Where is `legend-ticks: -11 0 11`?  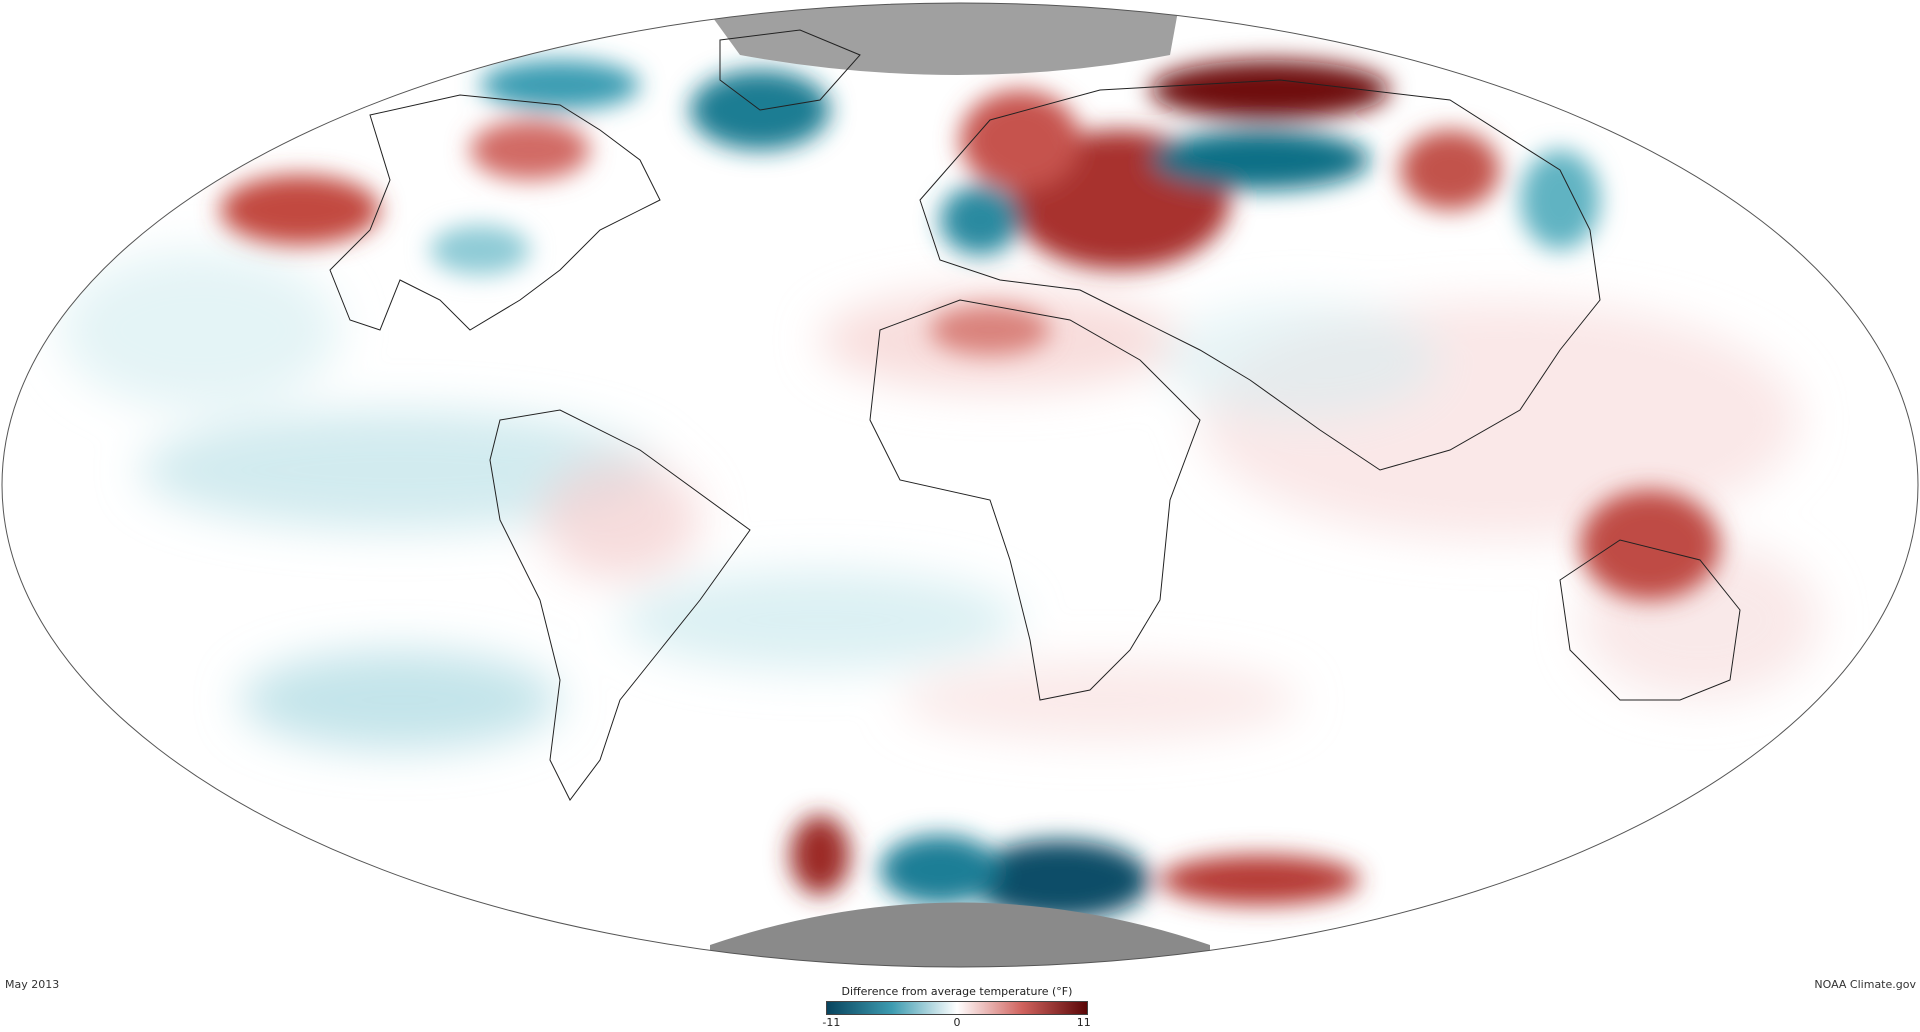
legend-ticks: -11 0 11 is located at coordinates (956, 1023).